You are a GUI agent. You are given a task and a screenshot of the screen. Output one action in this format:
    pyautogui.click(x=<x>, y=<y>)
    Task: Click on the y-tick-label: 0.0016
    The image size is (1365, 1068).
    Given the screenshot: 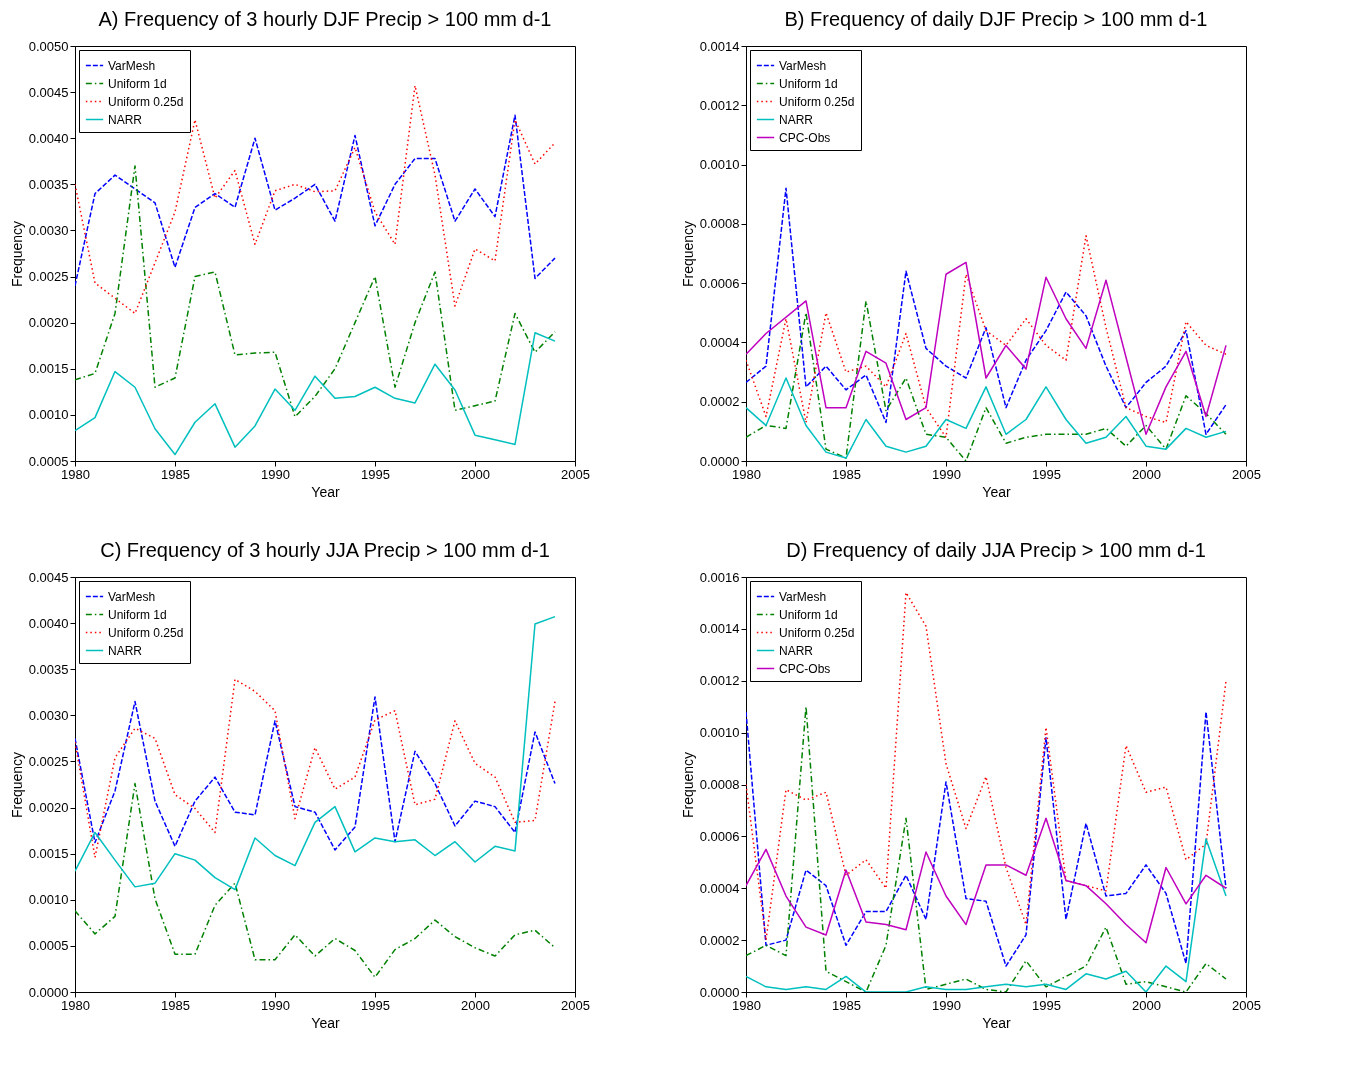 What is the action you would take?
    pyautogui.click(x=719, y=577)
    